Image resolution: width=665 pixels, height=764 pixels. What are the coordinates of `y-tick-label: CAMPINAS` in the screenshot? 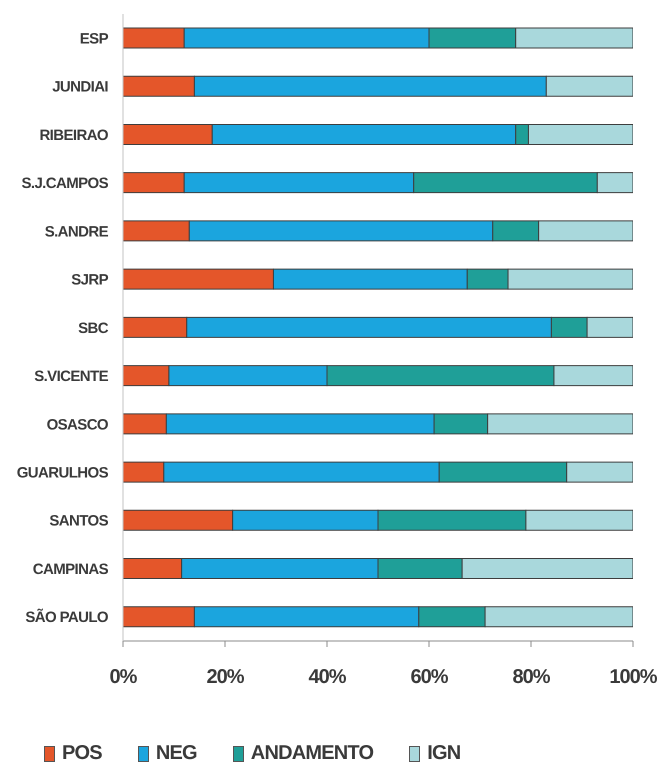 It's located at (70, 569).